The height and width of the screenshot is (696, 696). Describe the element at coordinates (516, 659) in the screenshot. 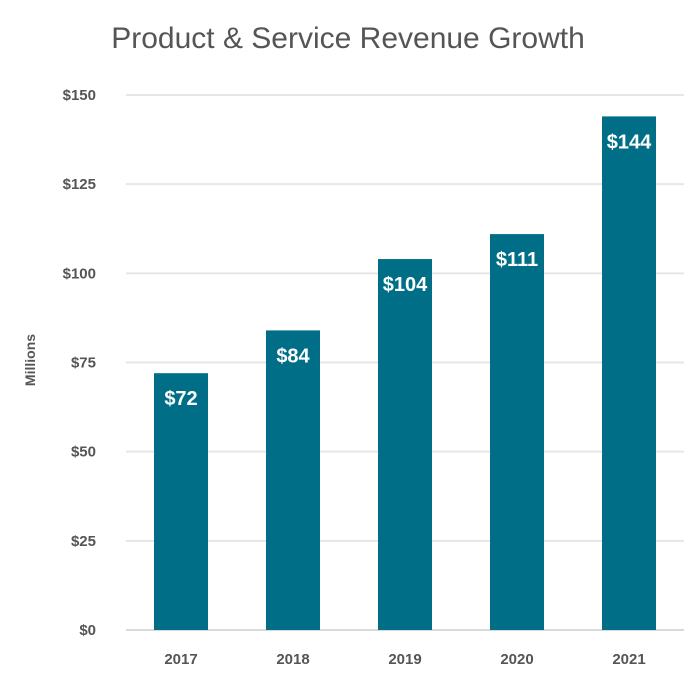

I see `x-tick-label: 2020` at that location.